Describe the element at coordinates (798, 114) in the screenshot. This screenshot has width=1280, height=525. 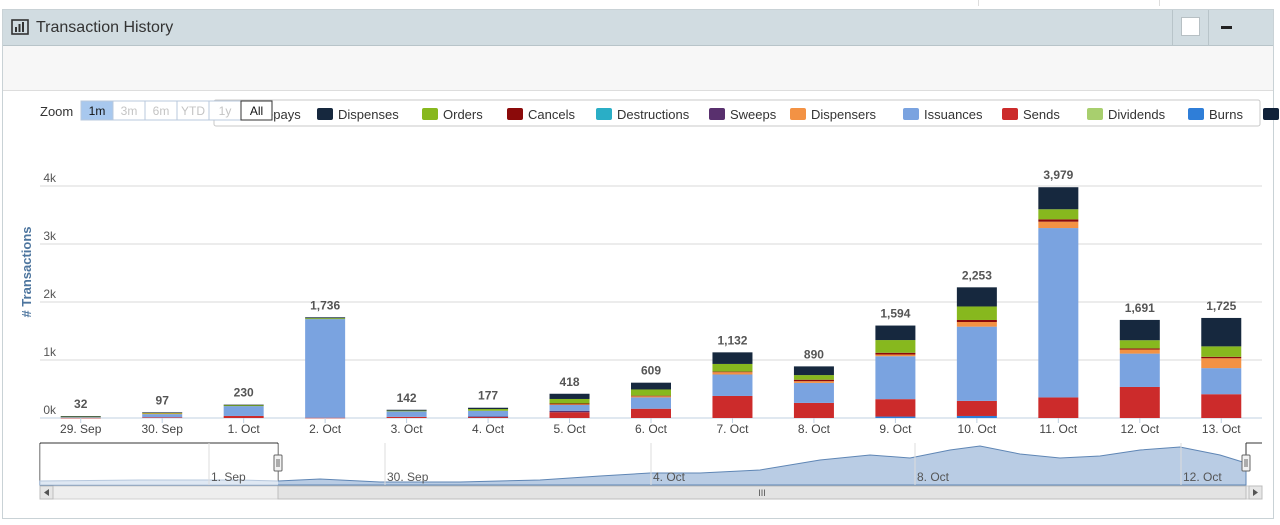
I see `legend-swatch-dispensers` at that location.